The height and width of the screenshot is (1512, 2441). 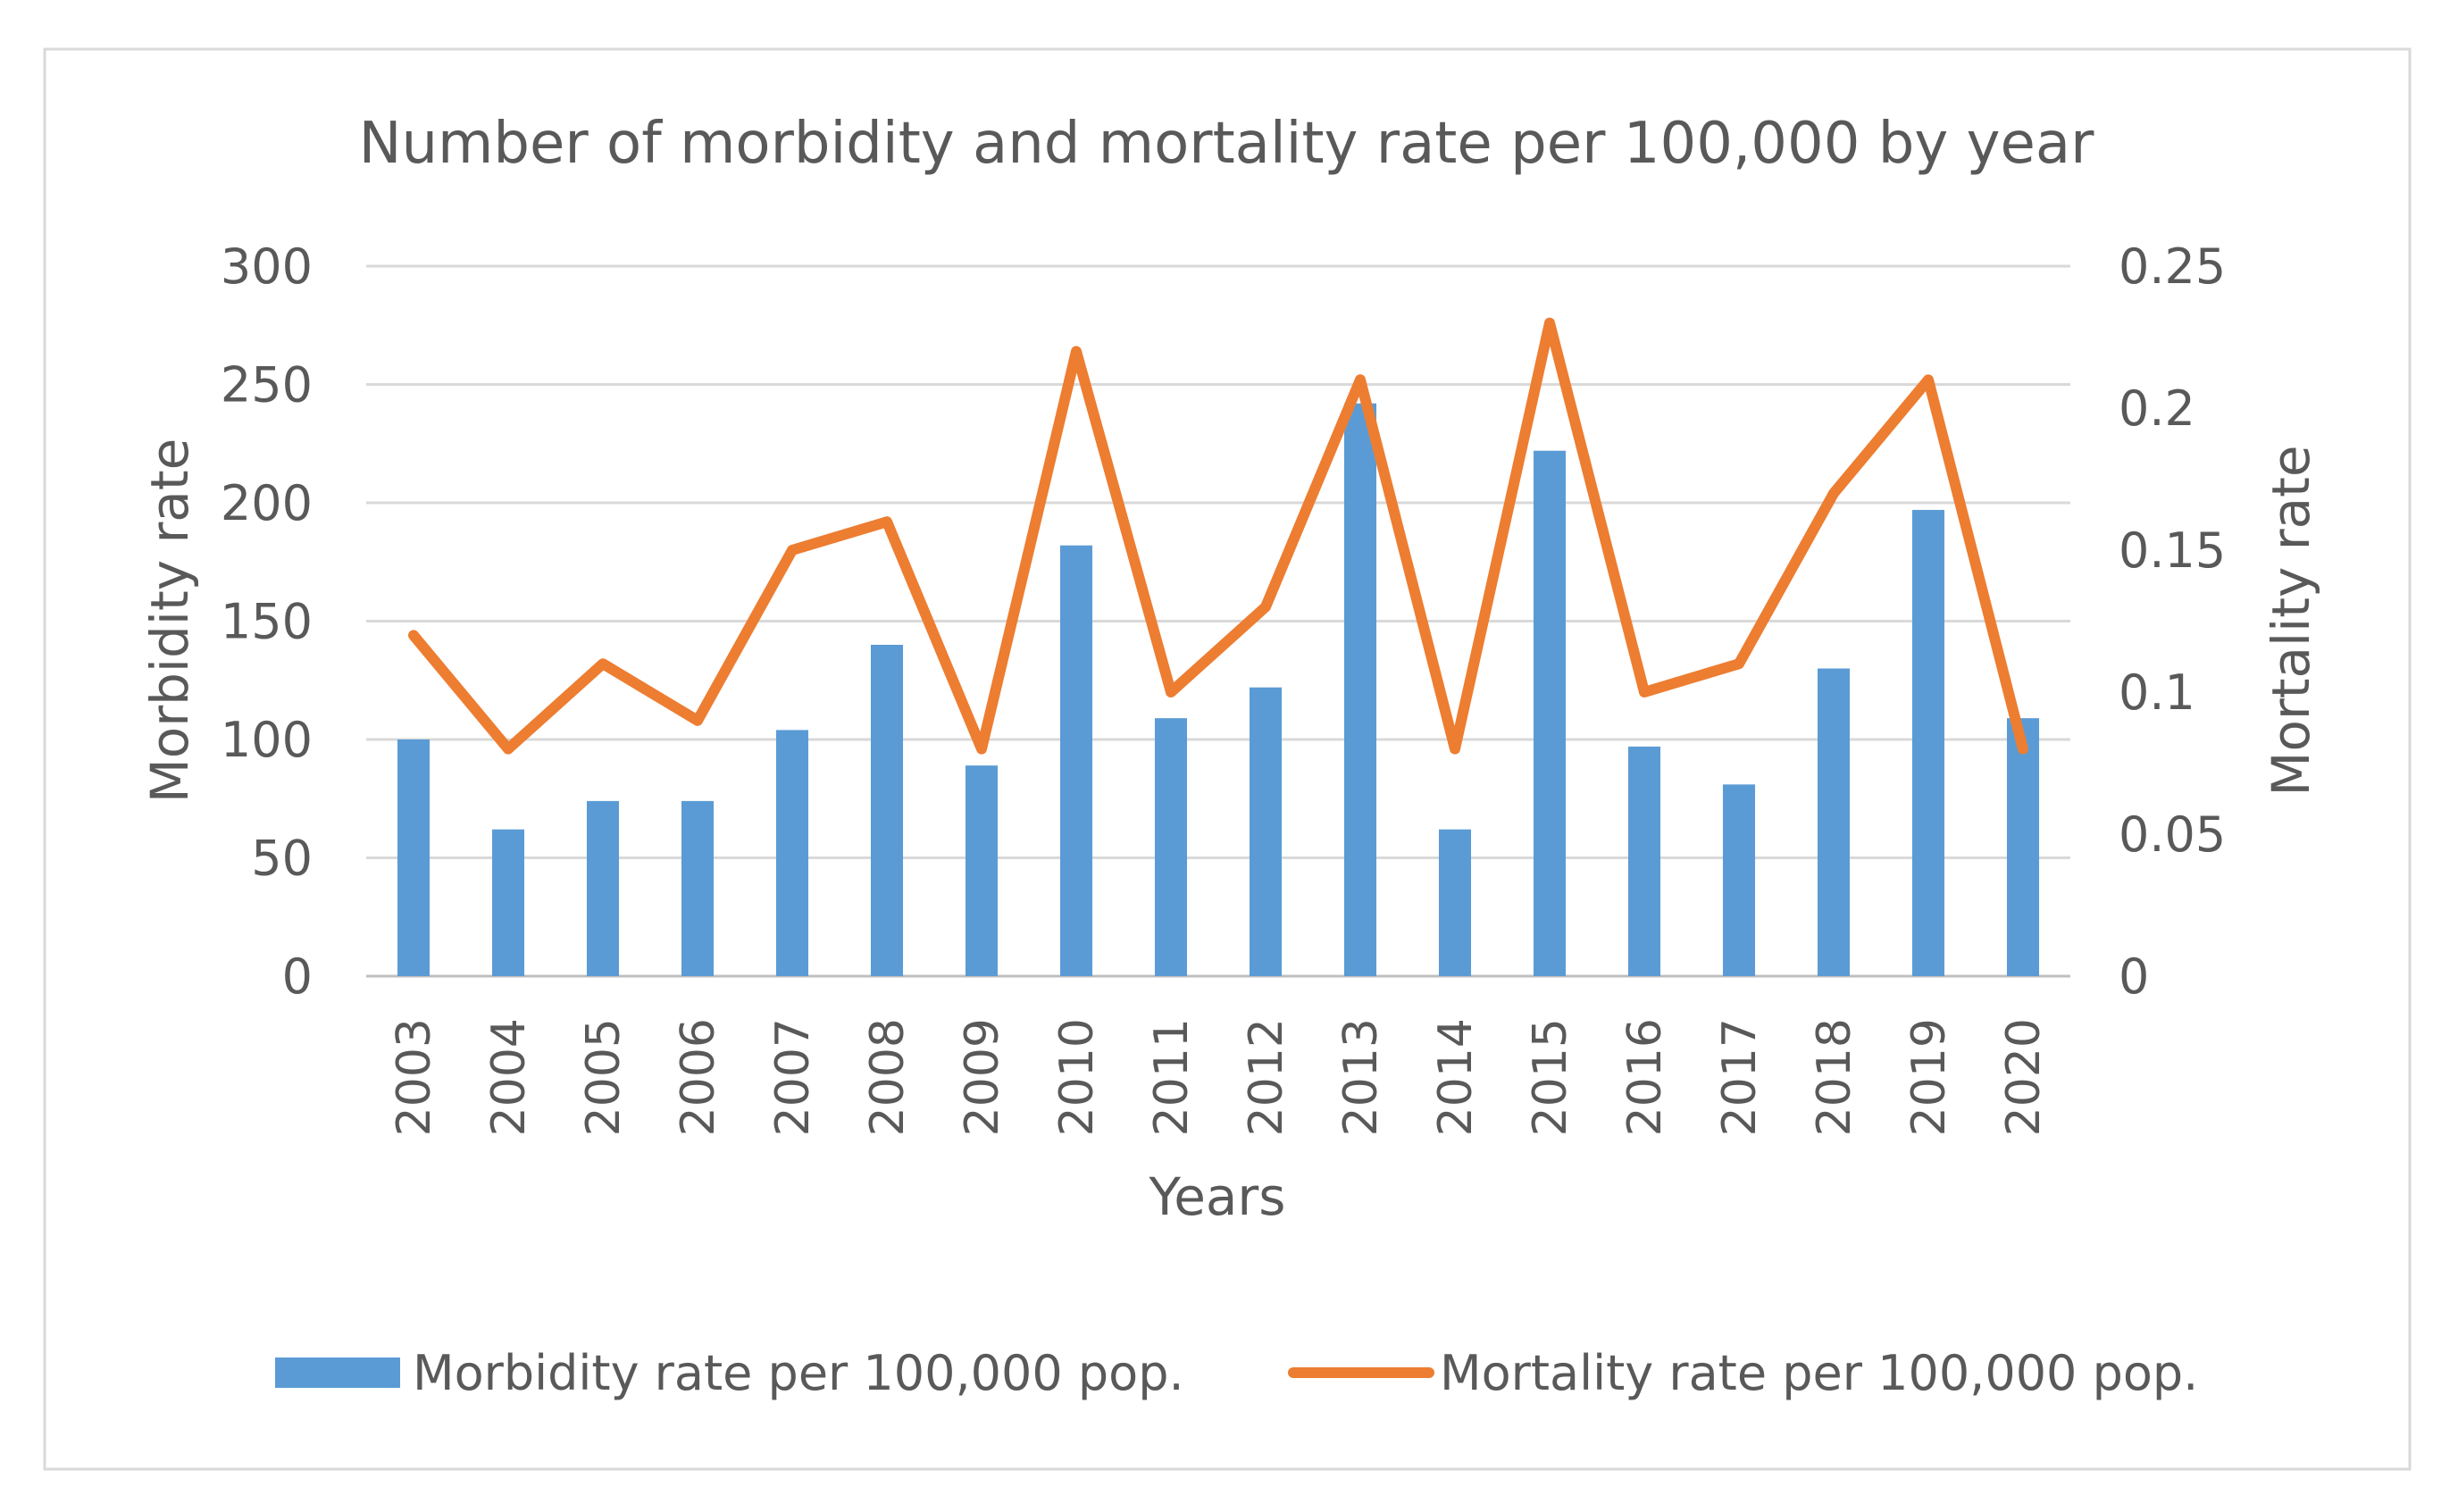 What do you see at coordinates (414, 1077) in the screenshot?
I see `x-tick-label: 2003` at bounding box center [414, 1077].